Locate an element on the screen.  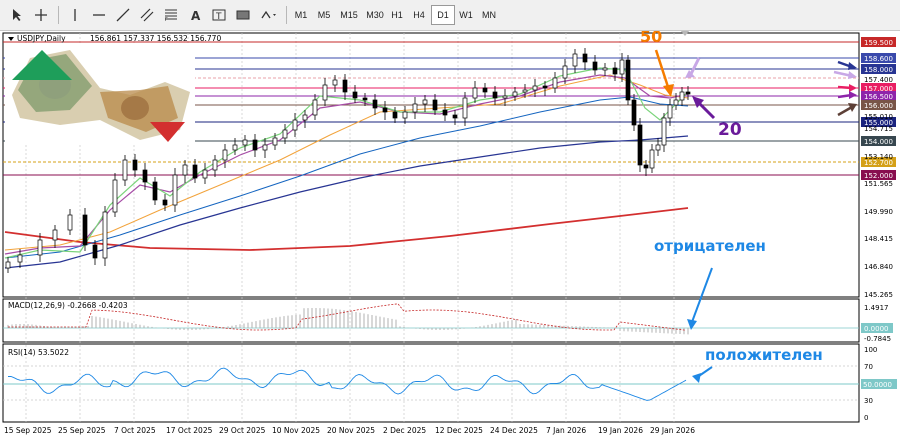
price-tag-label: 152.000 is located at coordinates (878, 176).